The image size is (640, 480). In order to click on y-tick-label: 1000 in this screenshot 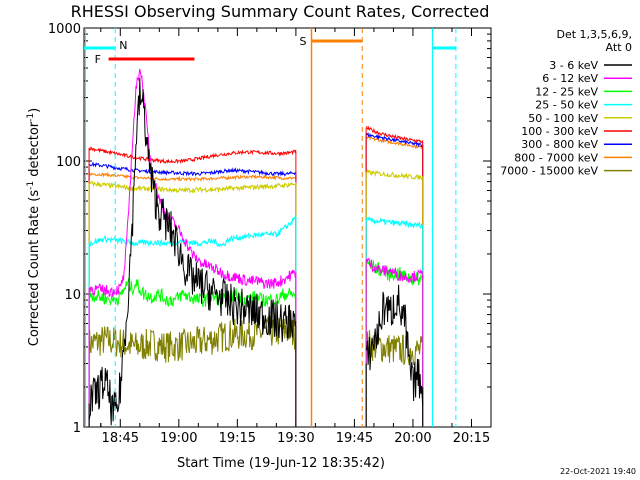, I will do `click(64, 29)`.